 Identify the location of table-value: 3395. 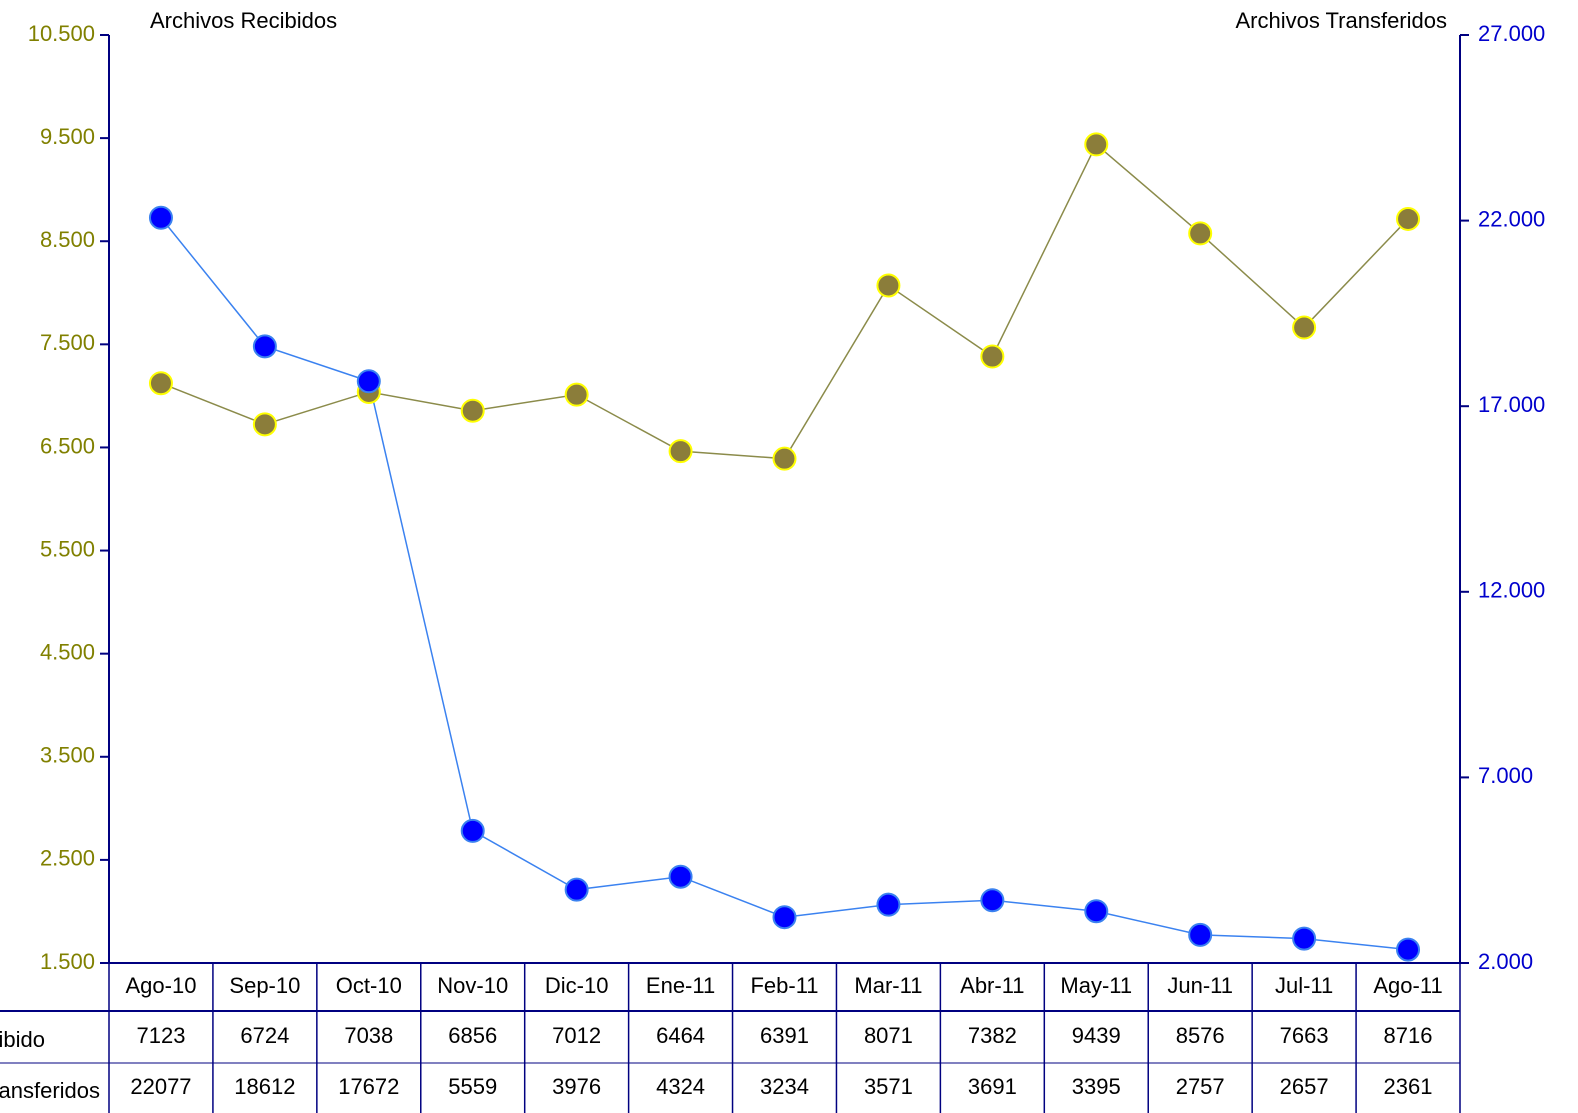
(1096, 1086).